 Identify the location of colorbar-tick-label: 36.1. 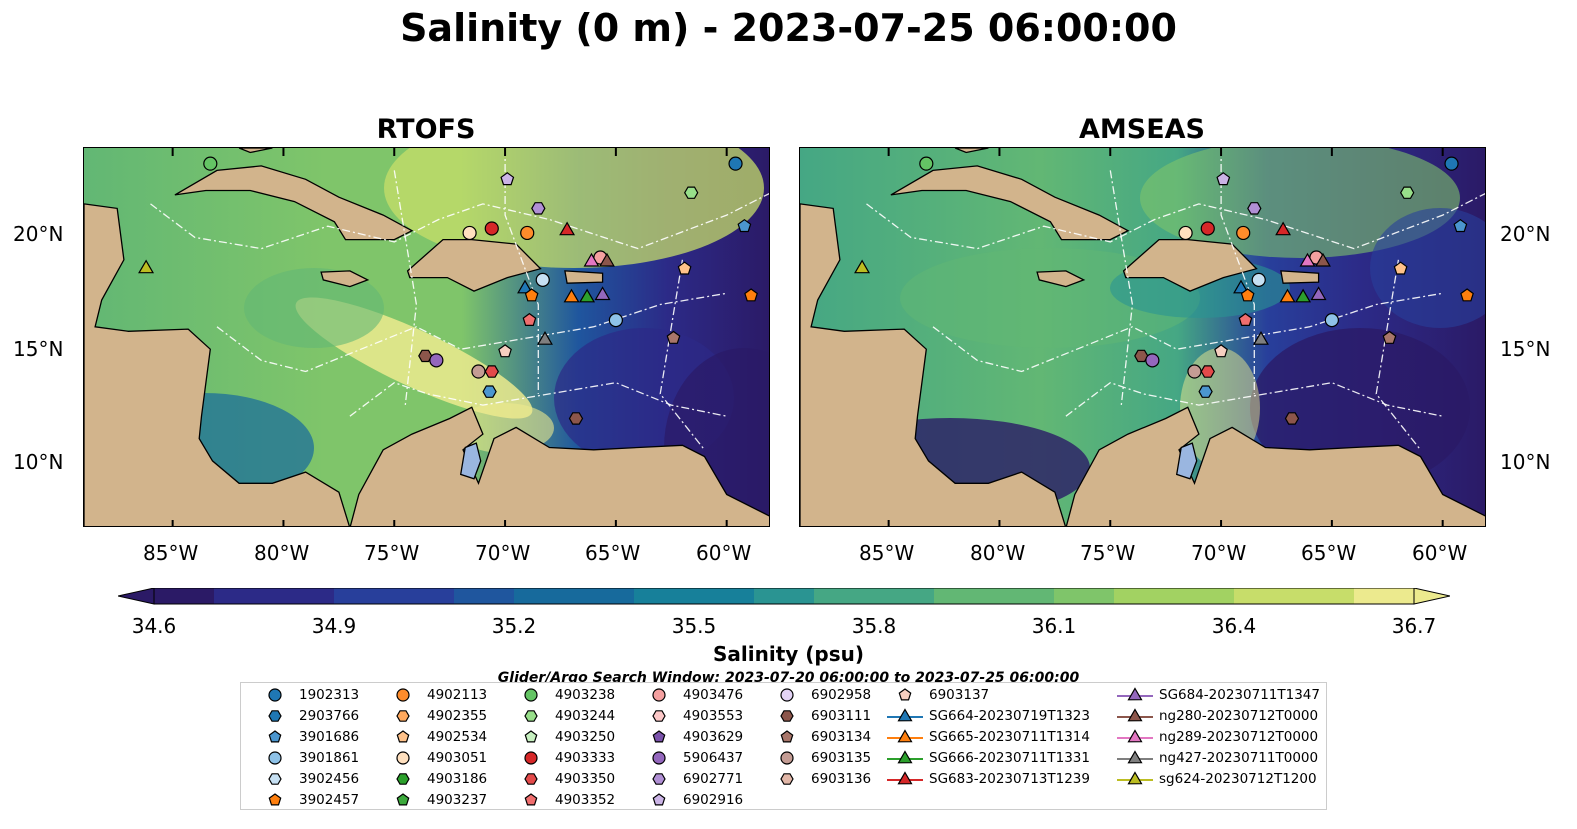
(1054, 626).